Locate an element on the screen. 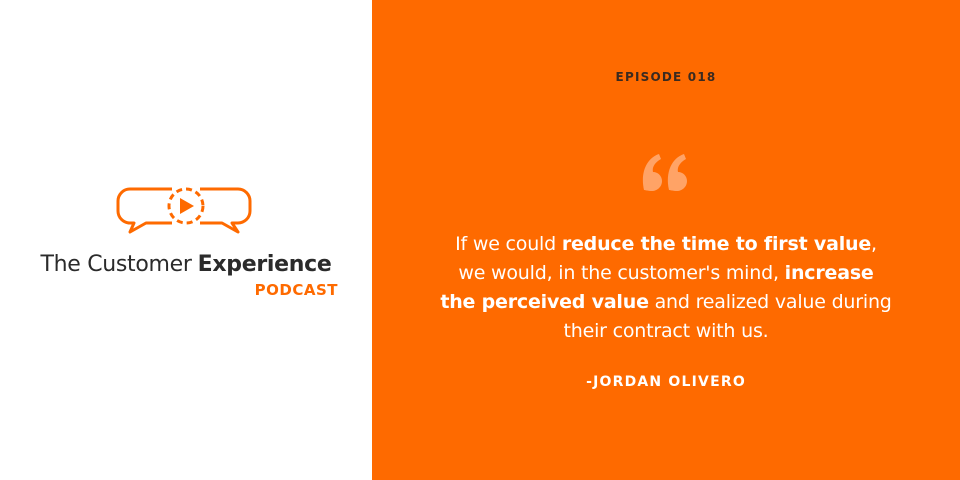  quote-text: their contract with us. is located at coordinates (666, 331).